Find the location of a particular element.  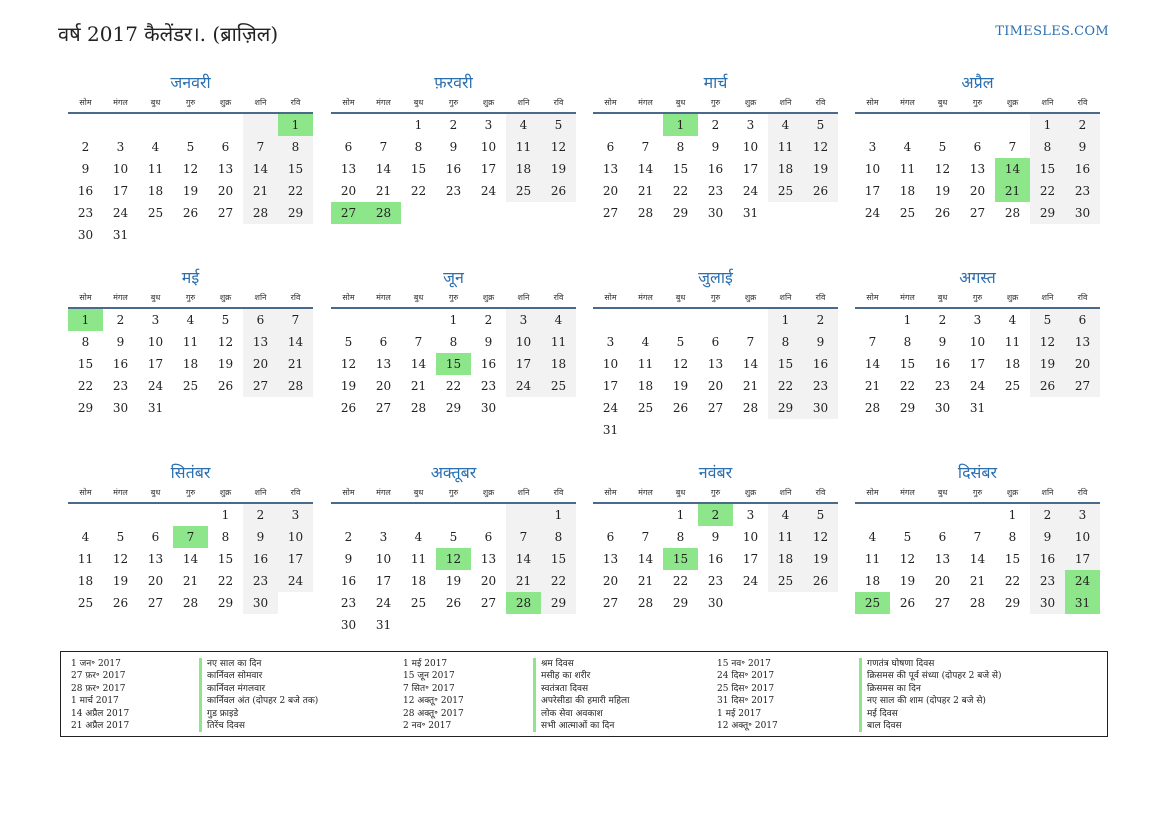

weekday-label: शनि is located at coordinates (523, 297).